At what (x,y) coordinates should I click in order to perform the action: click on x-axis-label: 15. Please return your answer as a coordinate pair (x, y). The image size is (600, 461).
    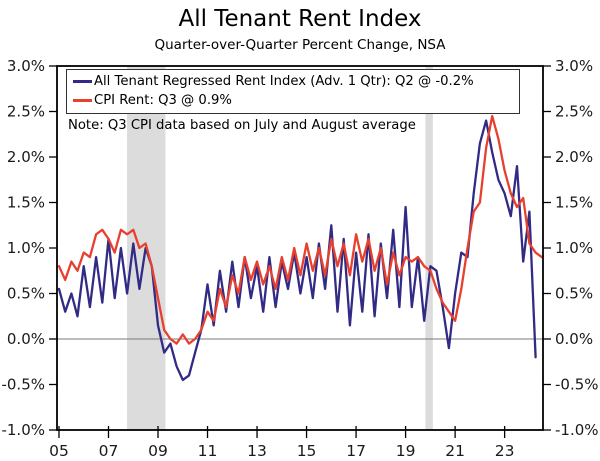
    Looking at the image, I should click on (307, 451).